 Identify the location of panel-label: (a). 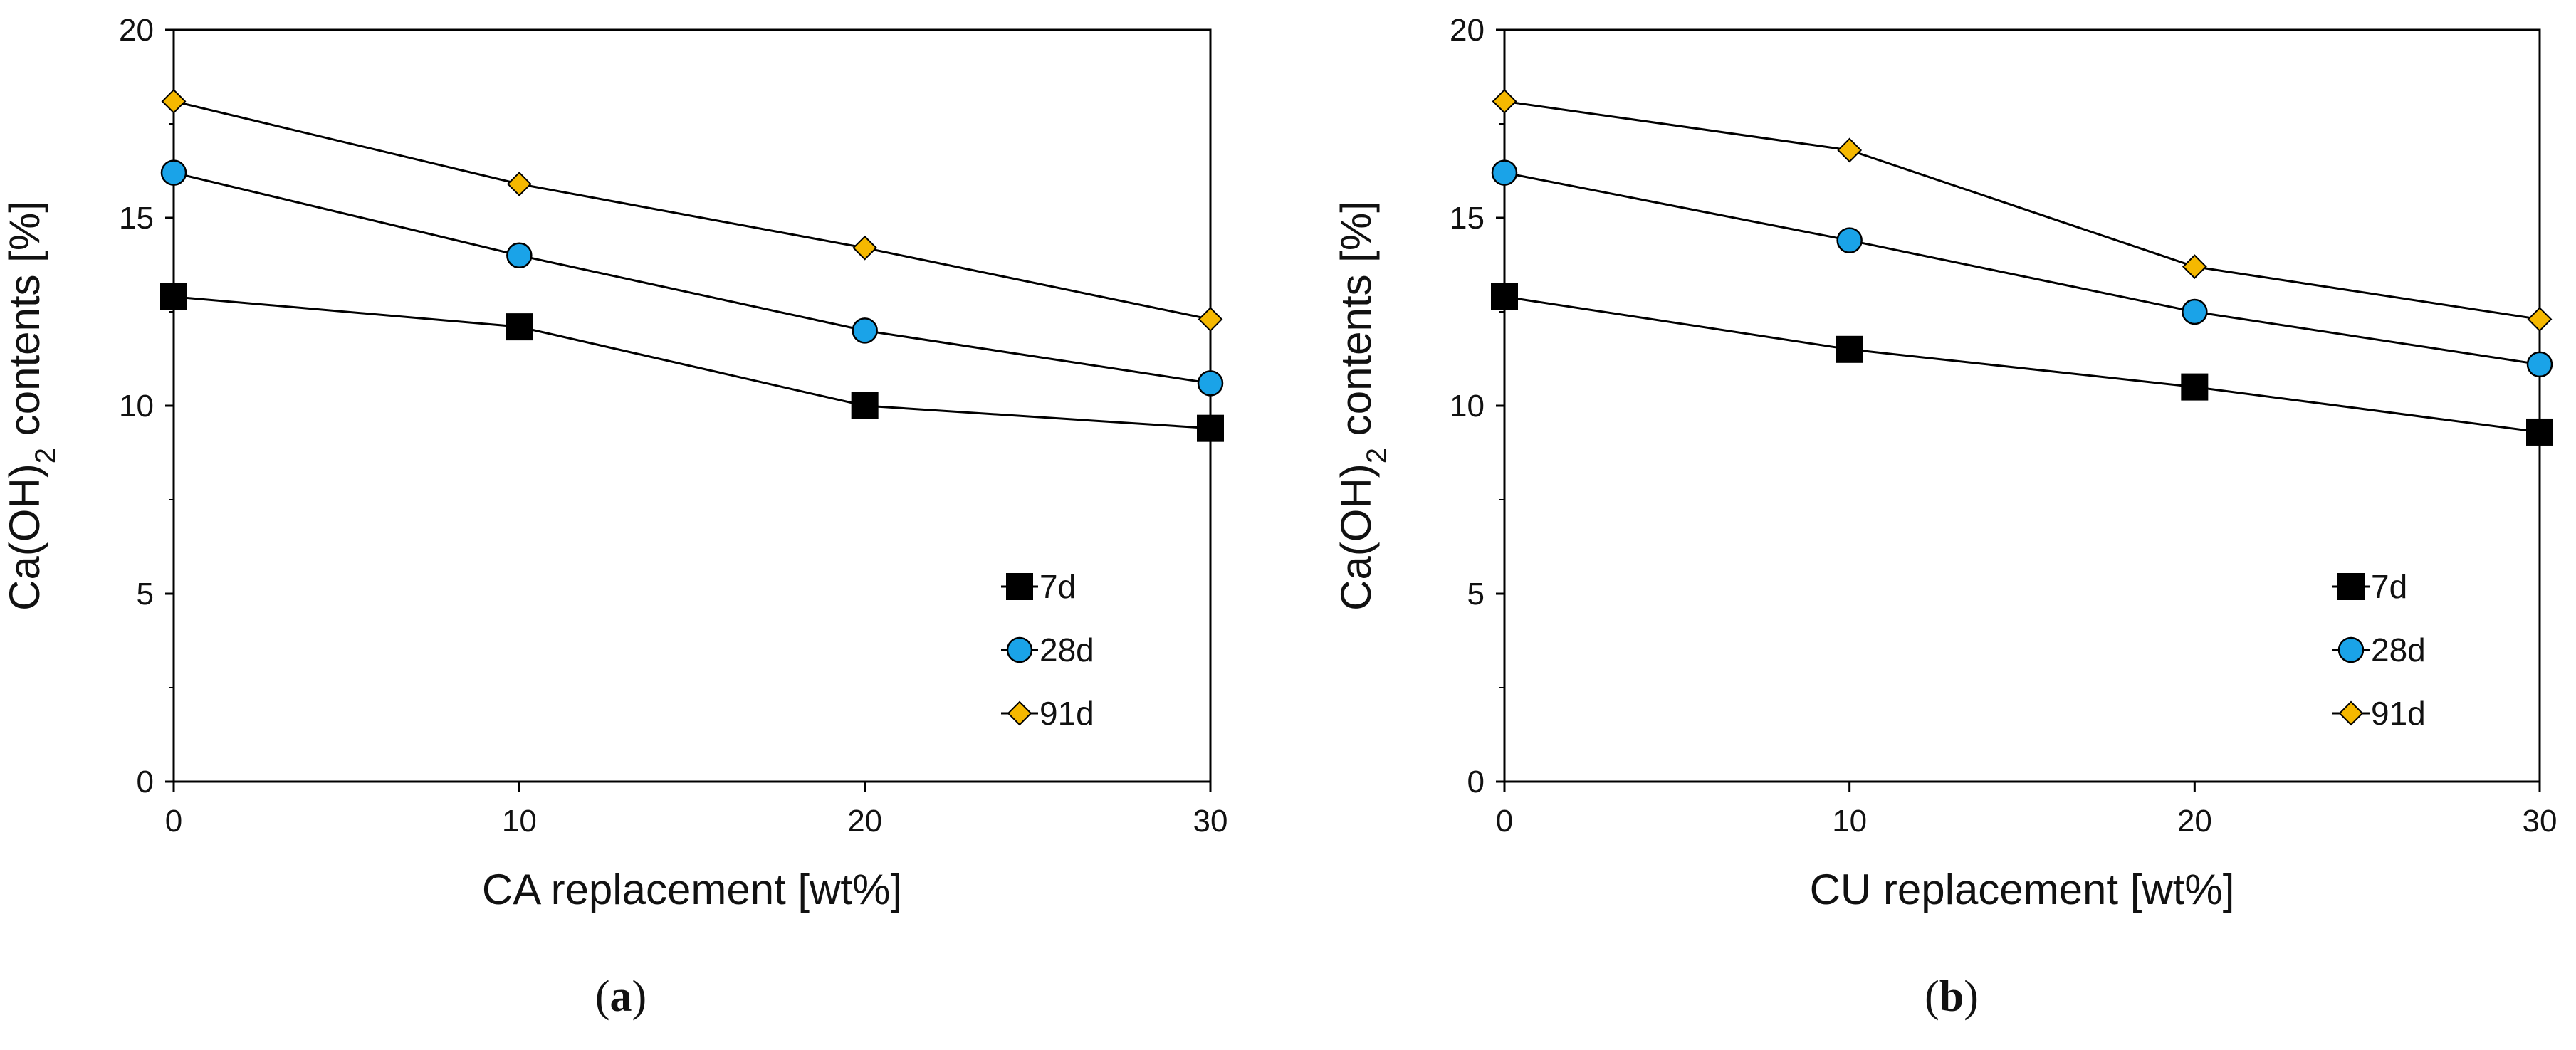
(620, 996).